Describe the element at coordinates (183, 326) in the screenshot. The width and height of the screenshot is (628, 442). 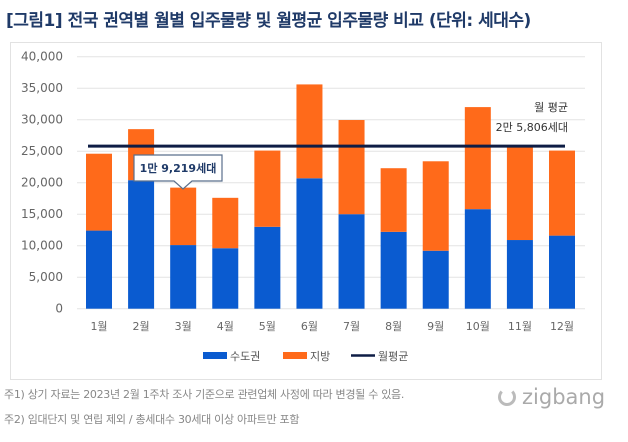
I see `x-tick-label: 3월` at that location.